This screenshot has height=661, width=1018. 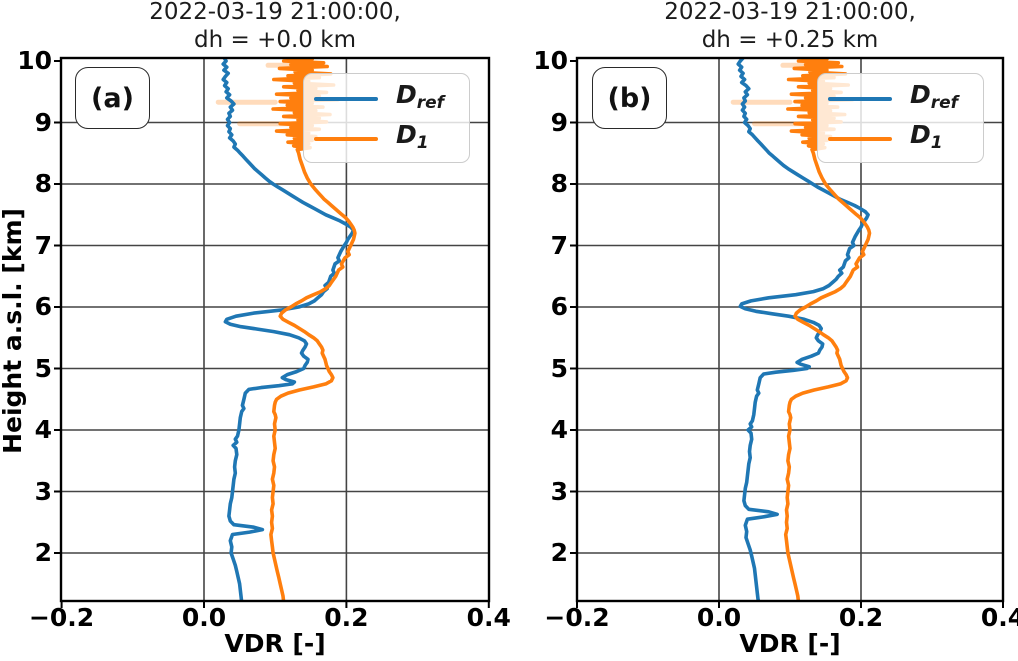 I want to click on panel-b-title: 2022-03-19 21:00:00, dh = +0.25 km, so click(x=790, y=27).